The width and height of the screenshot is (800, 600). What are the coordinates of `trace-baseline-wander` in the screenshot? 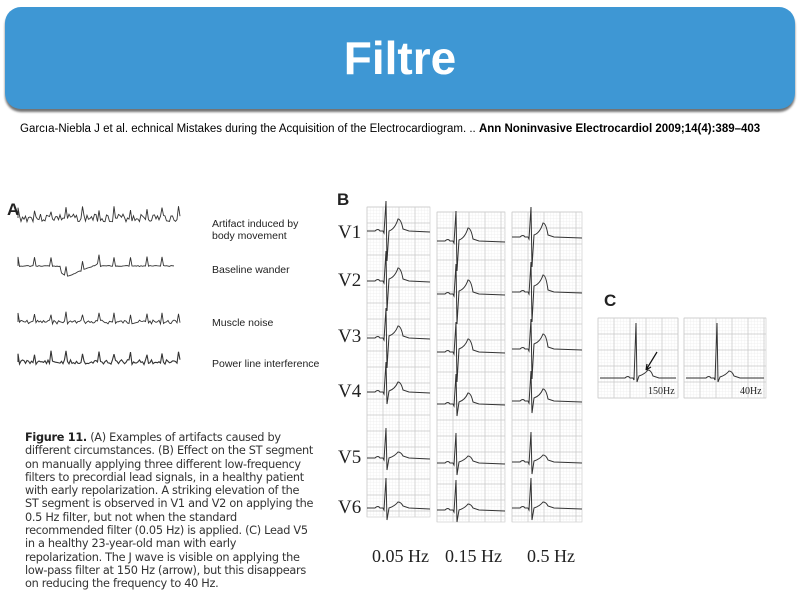 It's located at (96, 265).